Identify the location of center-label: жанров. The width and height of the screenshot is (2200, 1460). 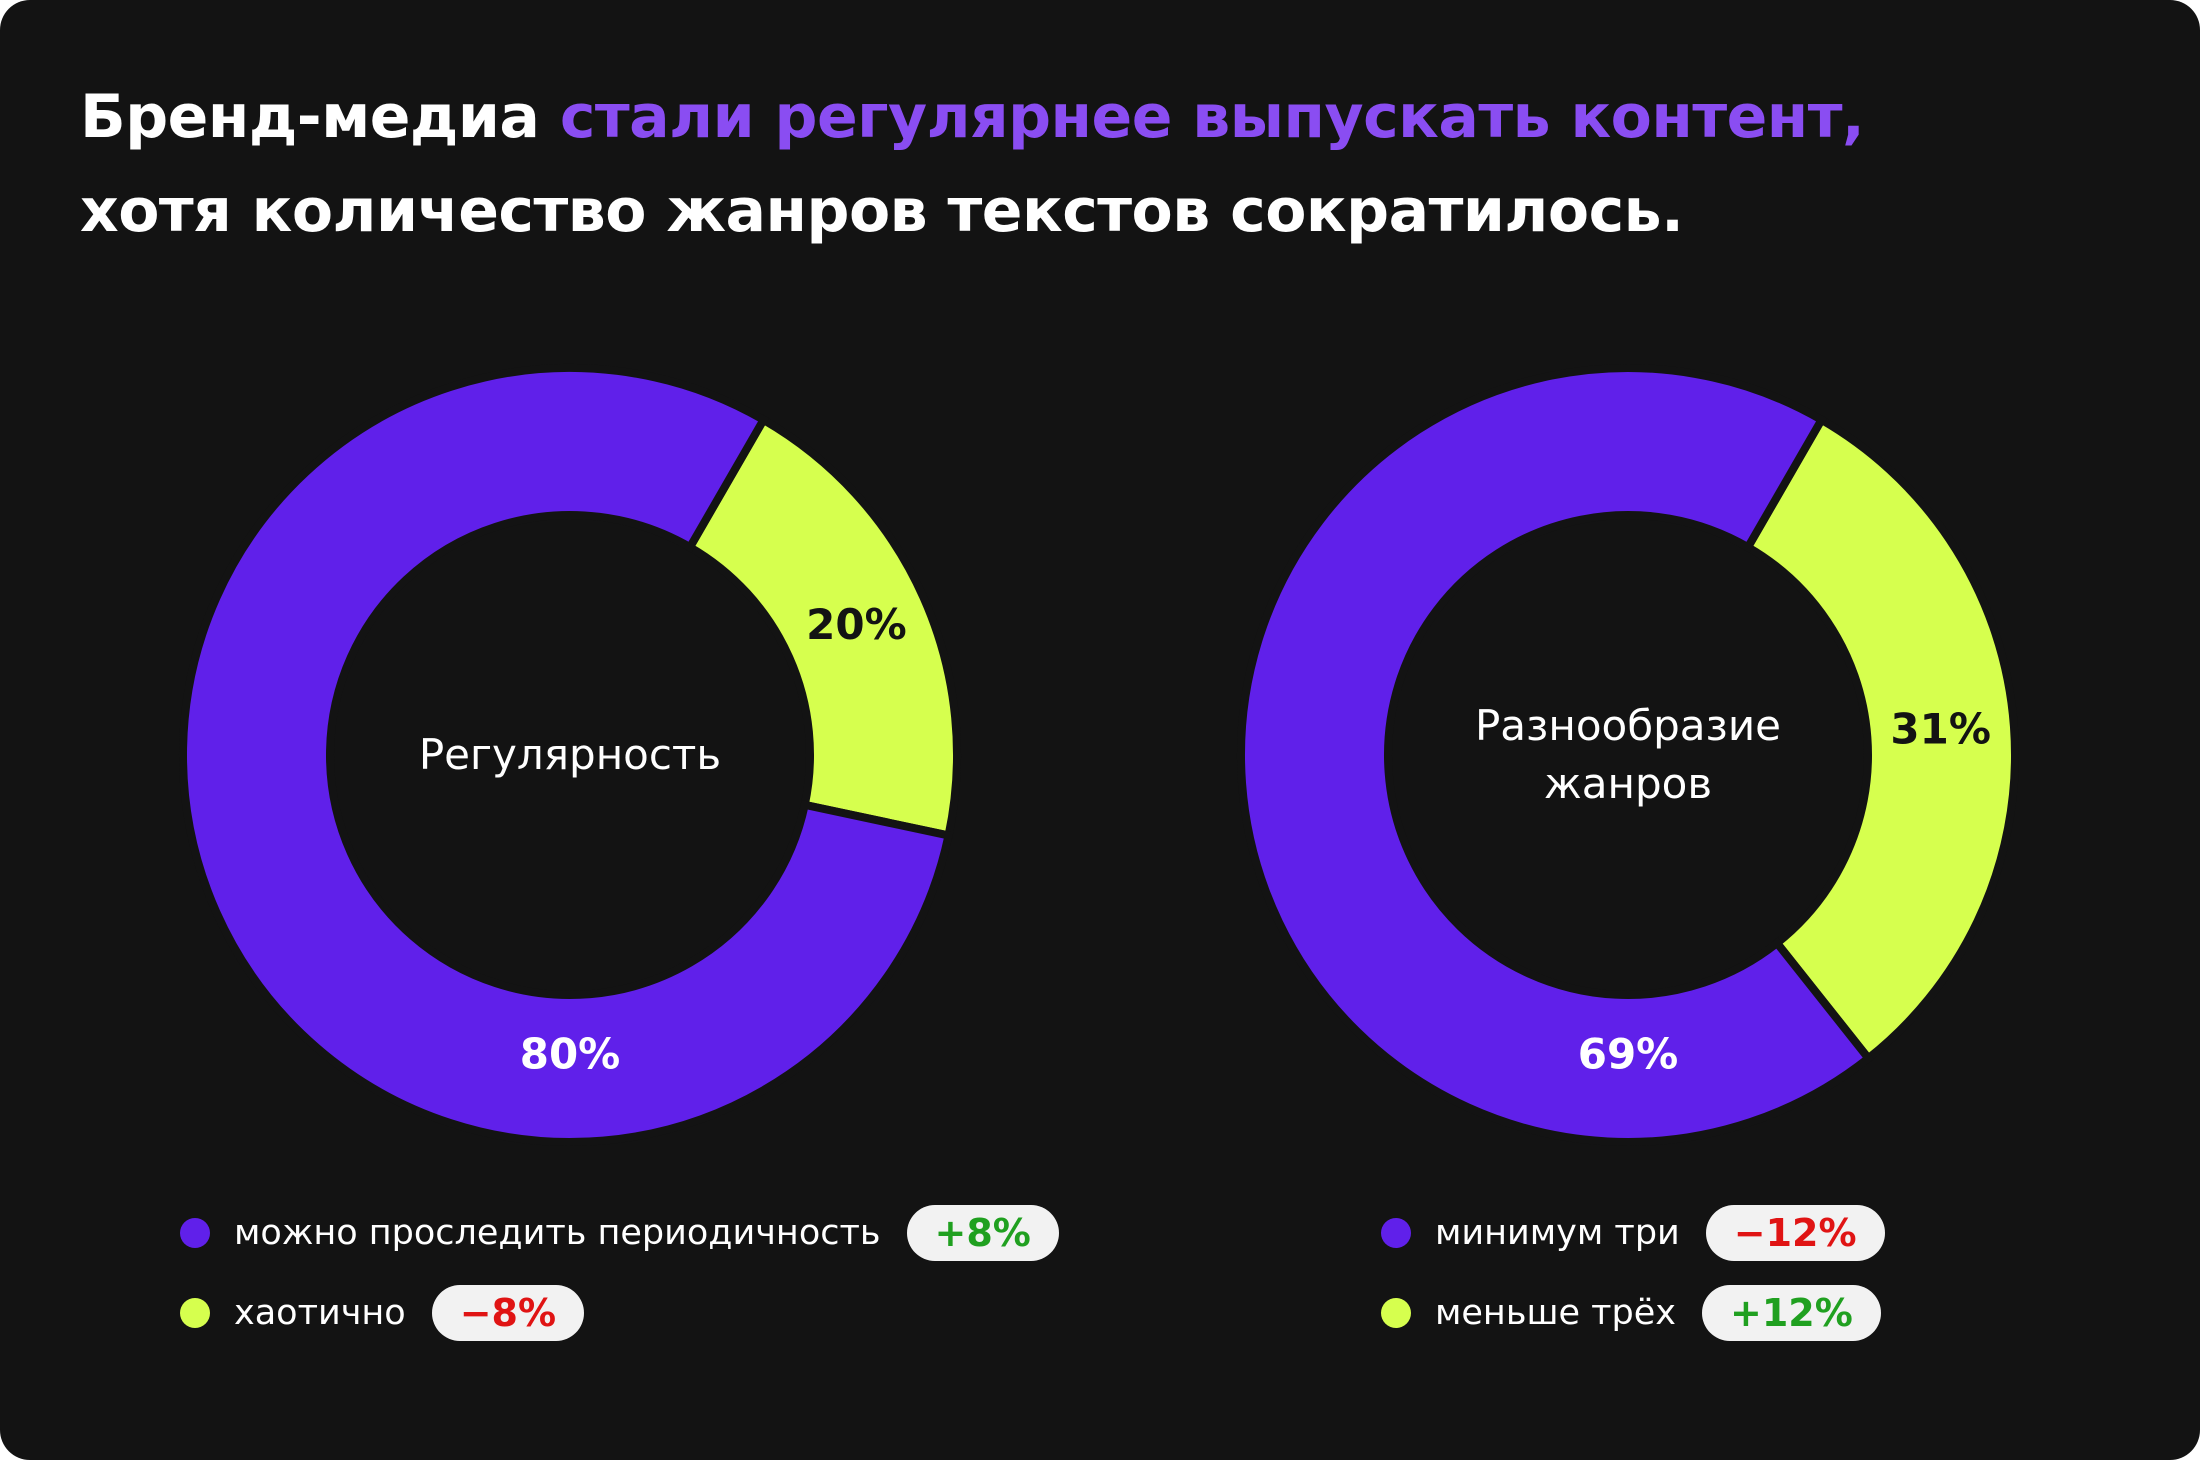
(1628, 783).